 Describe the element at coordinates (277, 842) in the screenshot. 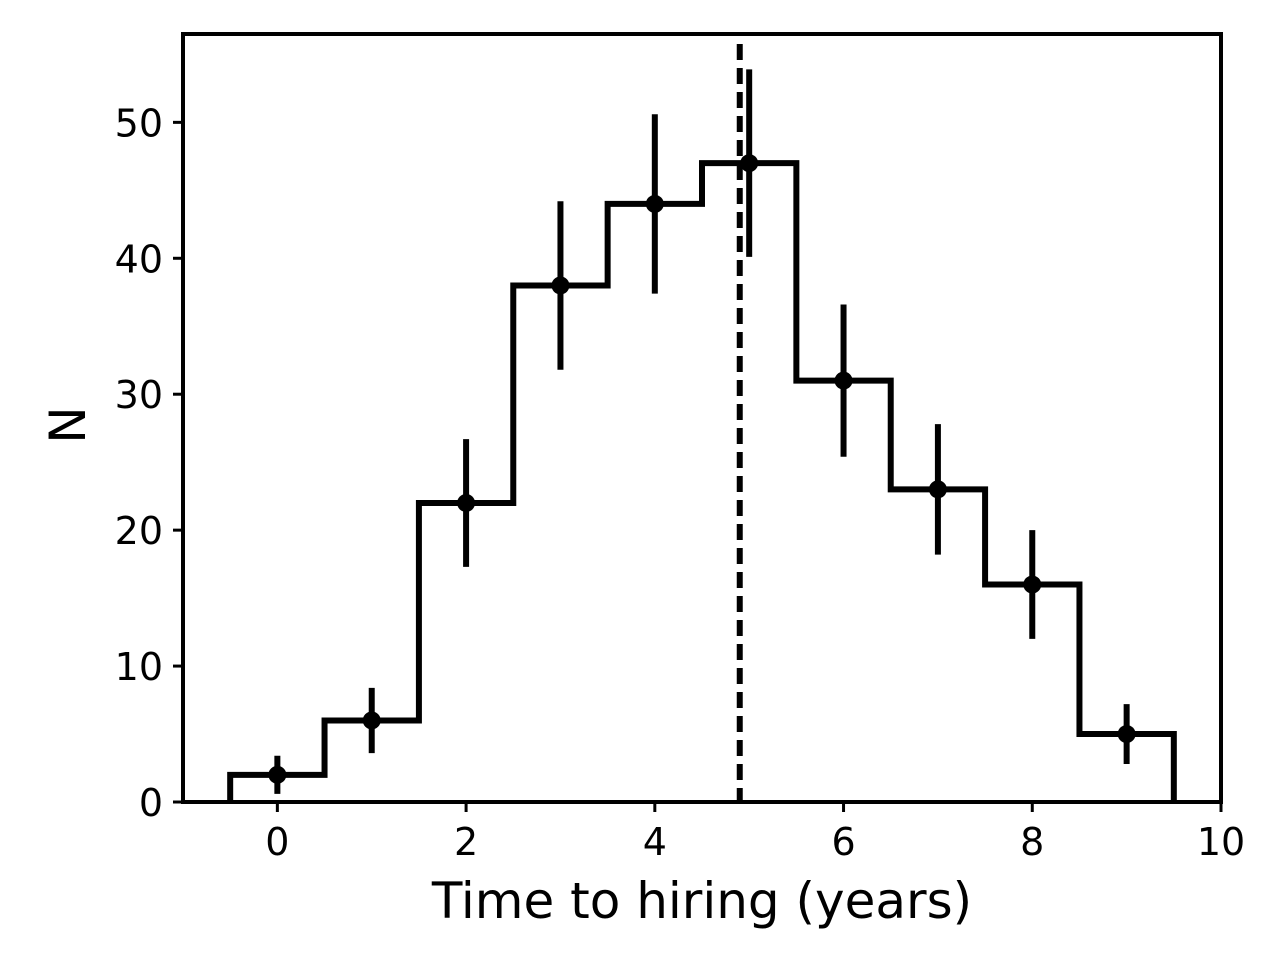

I see `x-tick-label: 0` at that location.